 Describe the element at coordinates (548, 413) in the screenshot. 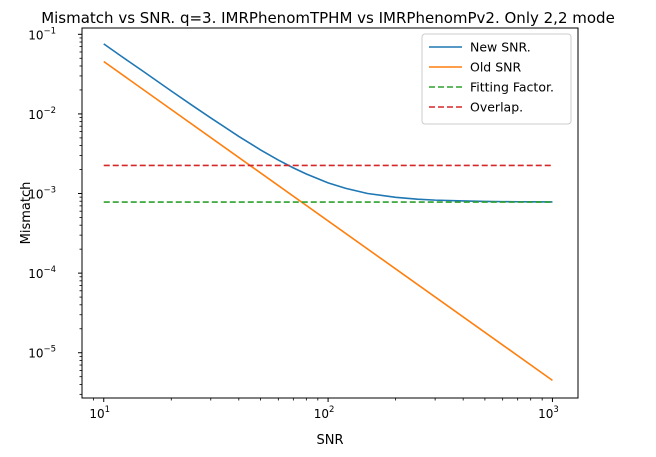

I see `x-tick-label-2: 10³` at that location.